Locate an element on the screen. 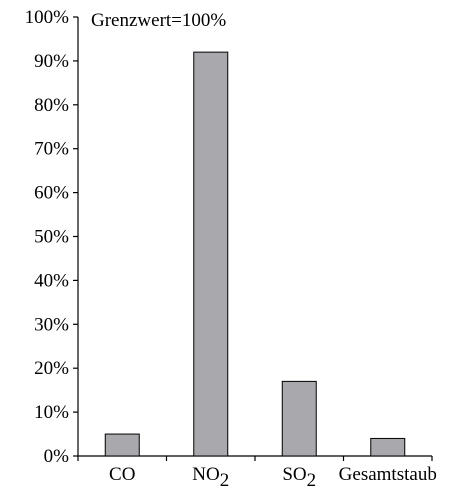  y-tick-label: 80% is located at coordinates (51, 105).